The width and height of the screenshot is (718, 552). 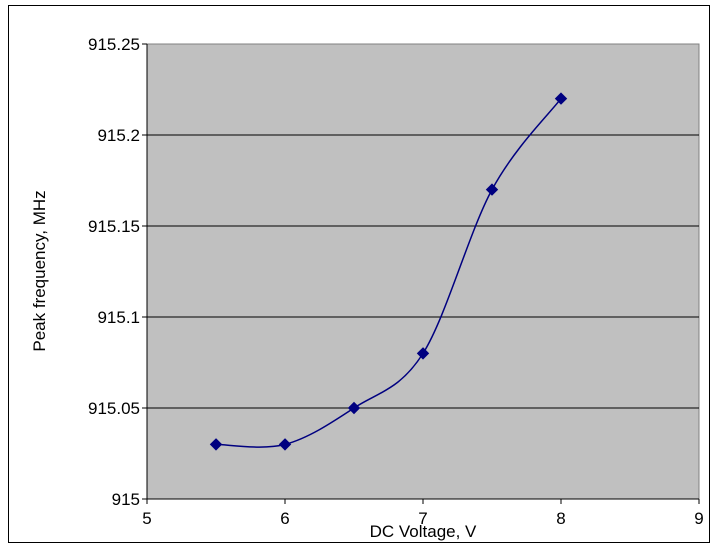 What do you see at coordinates (560, 518) in the screenshot?
I see `x-tick-label-3: 8` at bounding box center [560, 518].